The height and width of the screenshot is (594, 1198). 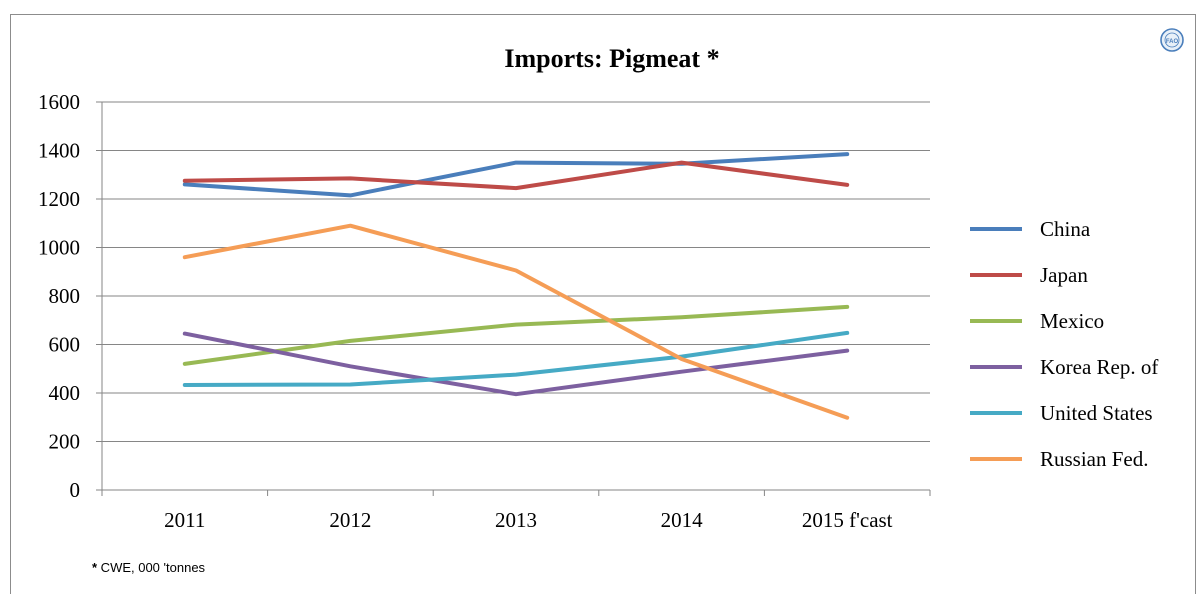 I want to click on series-line-japan, so click(x=516, y=175).